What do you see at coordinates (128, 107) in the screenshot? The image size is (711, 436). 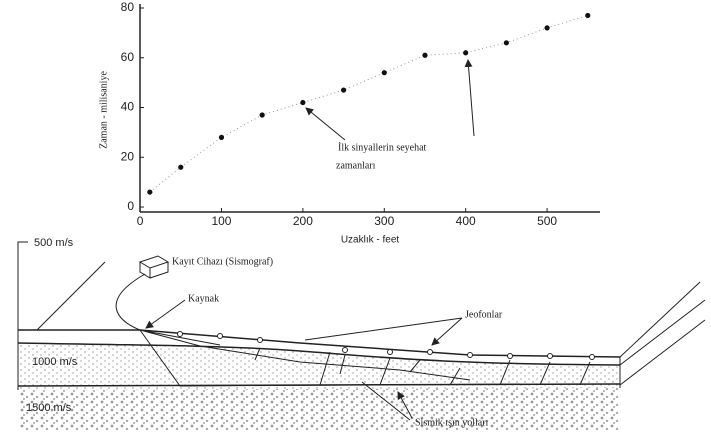 I see `y-tick-label: 40` at bounding box center [128, 107].